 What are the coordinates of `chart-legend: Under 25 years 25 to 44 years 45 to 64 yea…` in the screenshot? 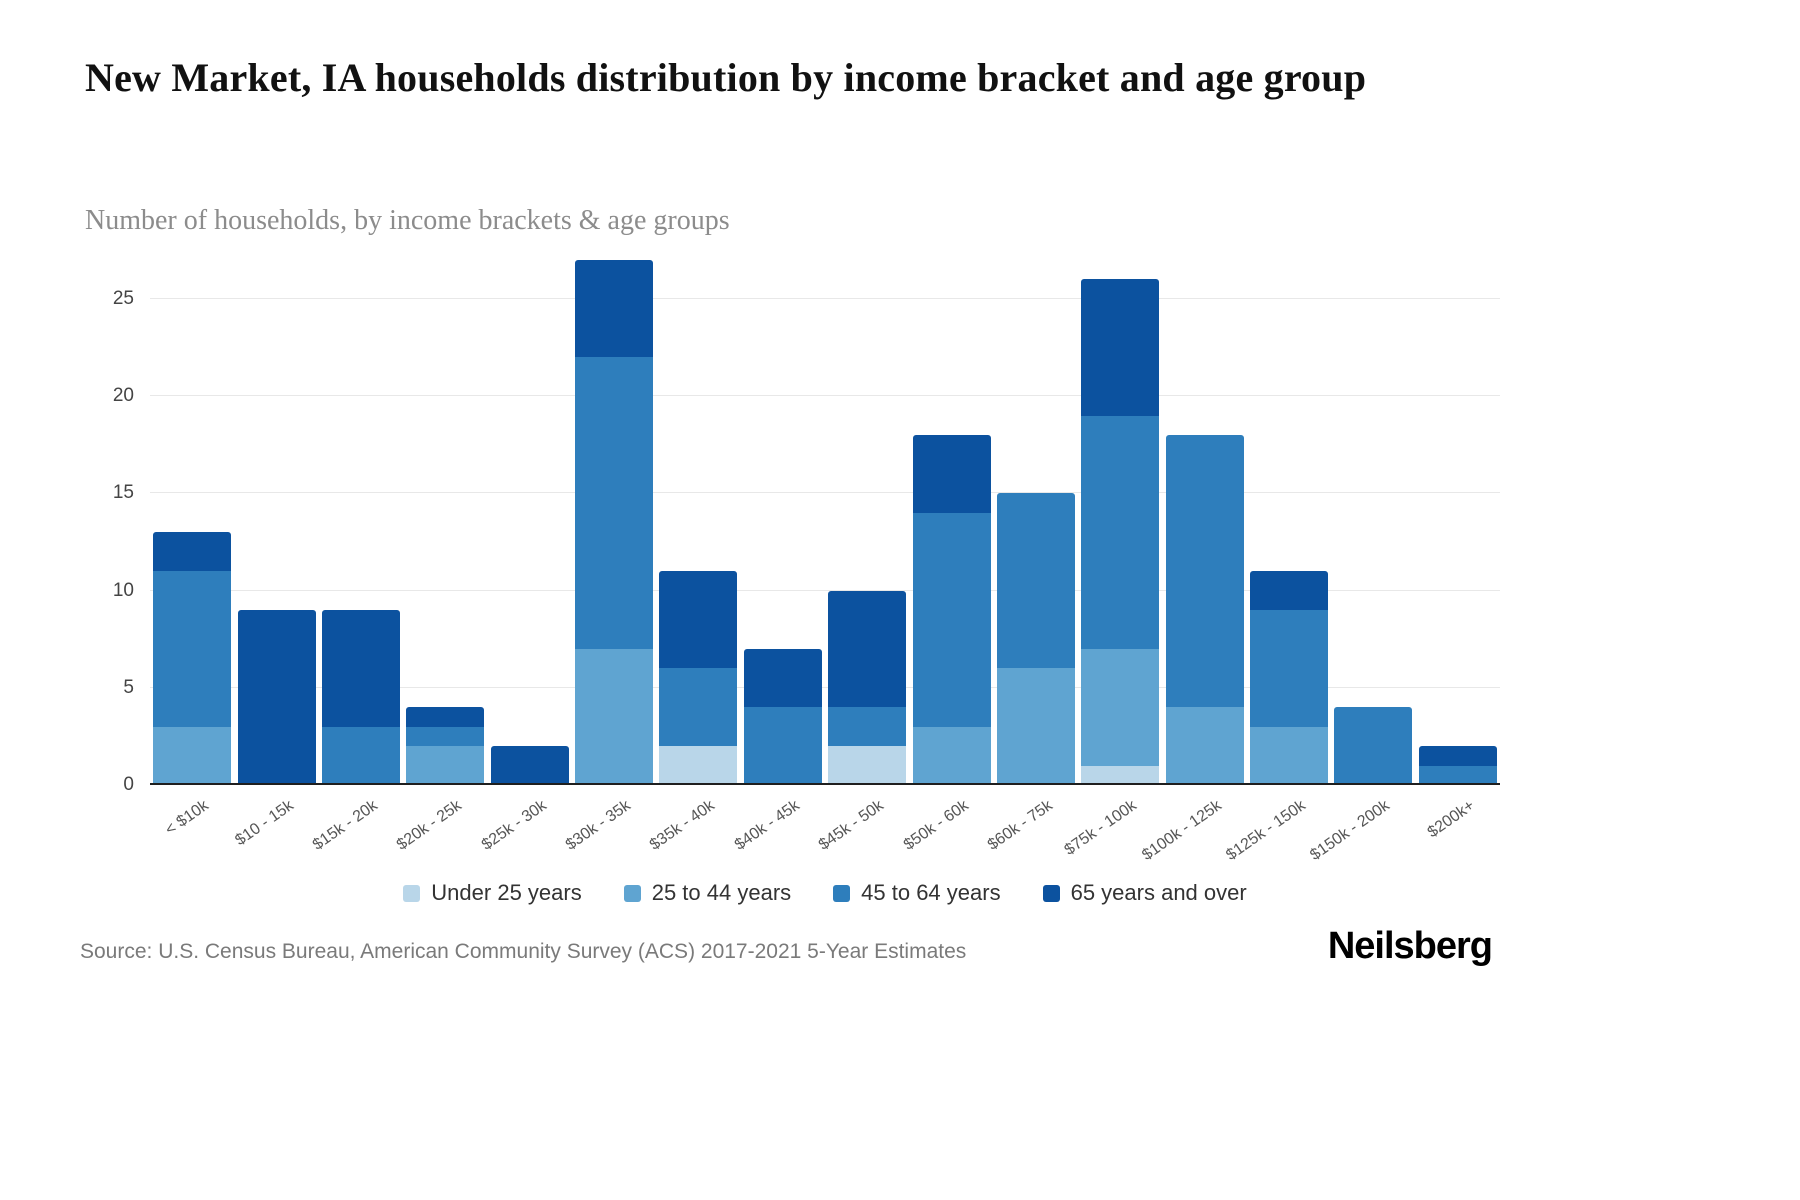 It's located at (825, 893).